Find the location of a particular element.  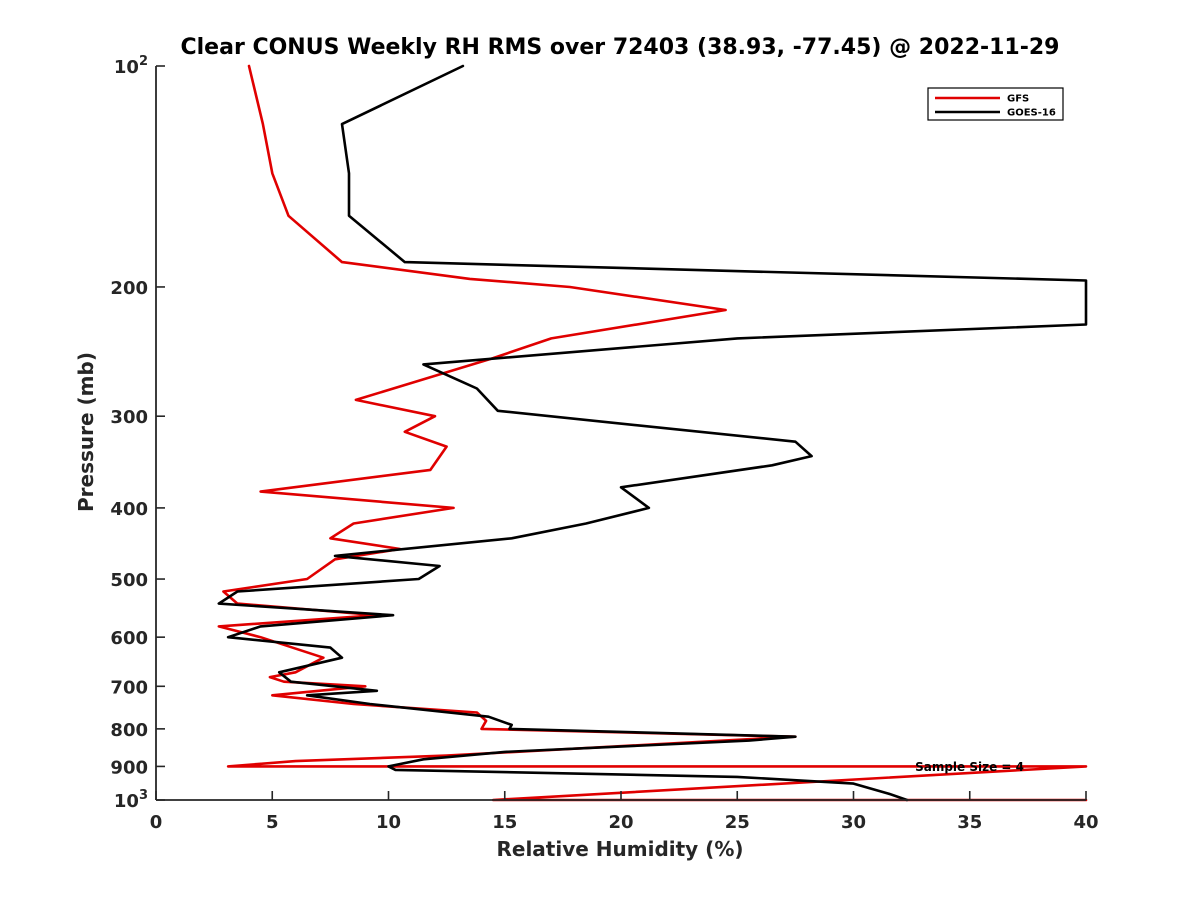

sample-size-annotation: Sample Size = 4 is located at coordinates (969, 767).